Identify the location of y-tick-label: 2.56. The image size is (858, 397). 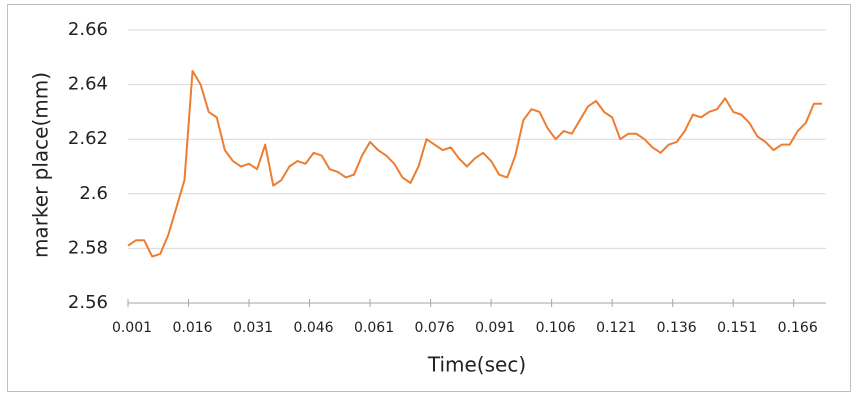
(88, 302).